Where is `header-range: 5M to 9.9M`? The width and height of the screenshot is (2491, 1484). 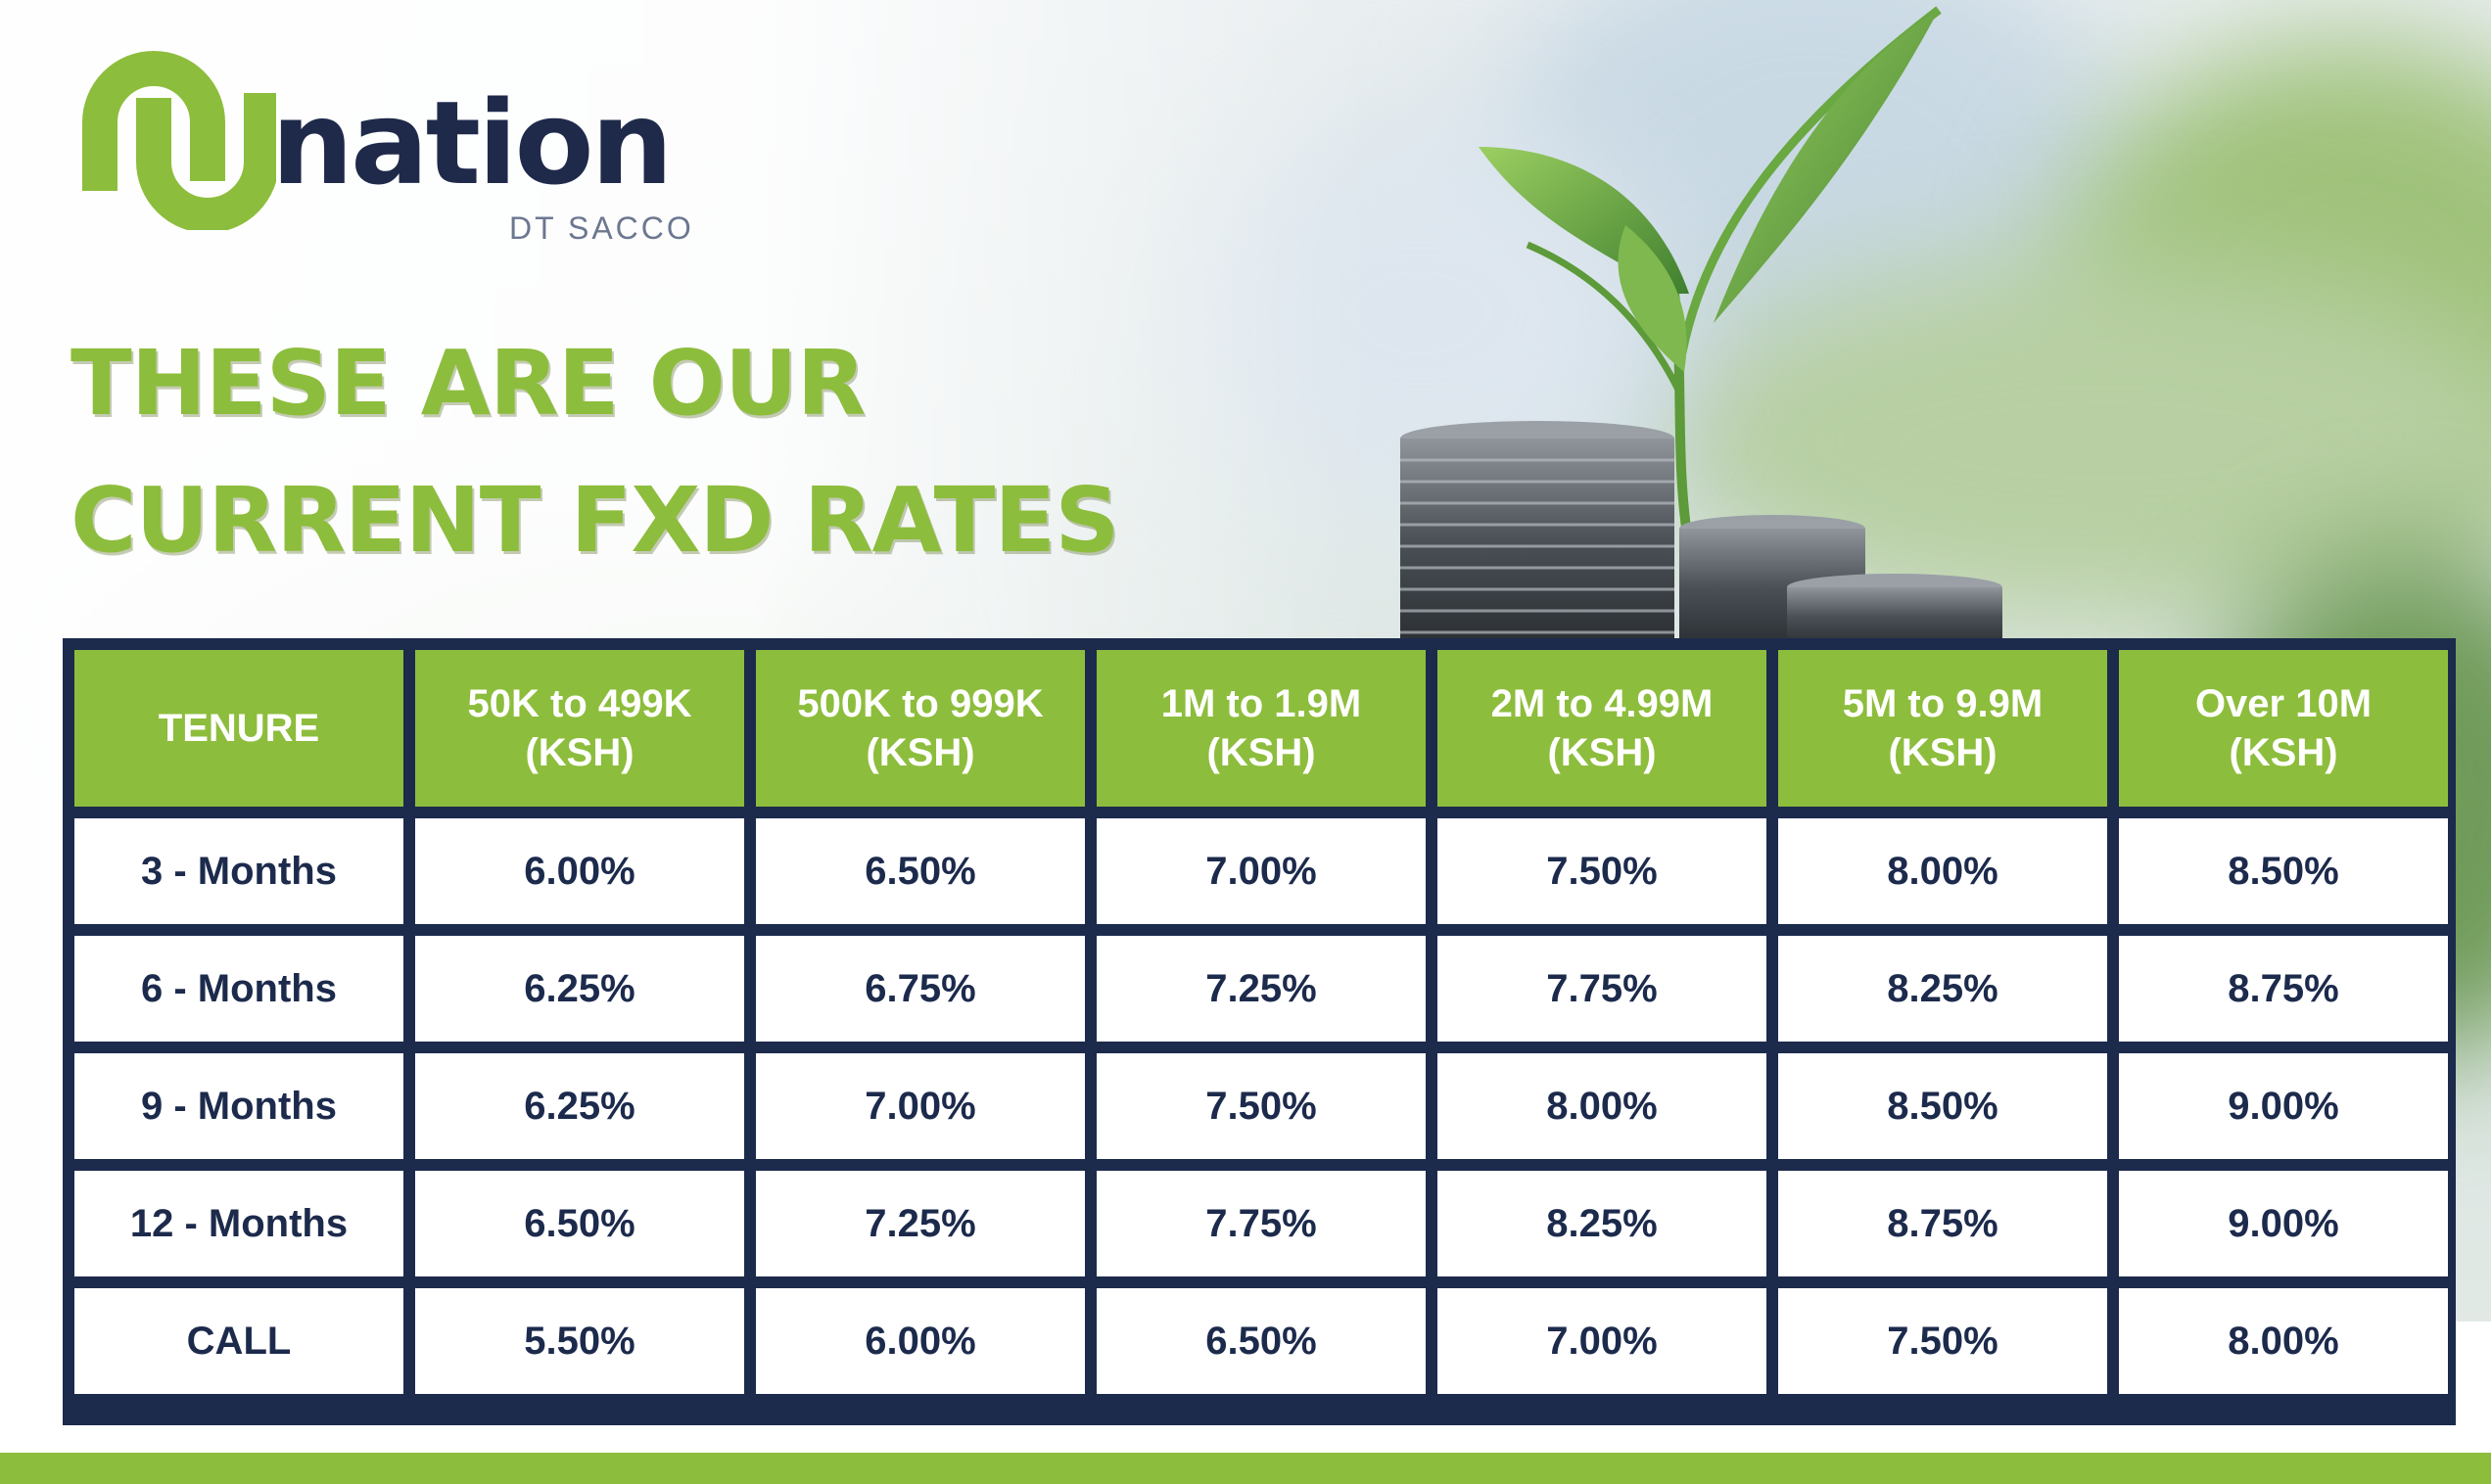
header-range: 5M to 9.9M is located at coordinates (1943, 703).